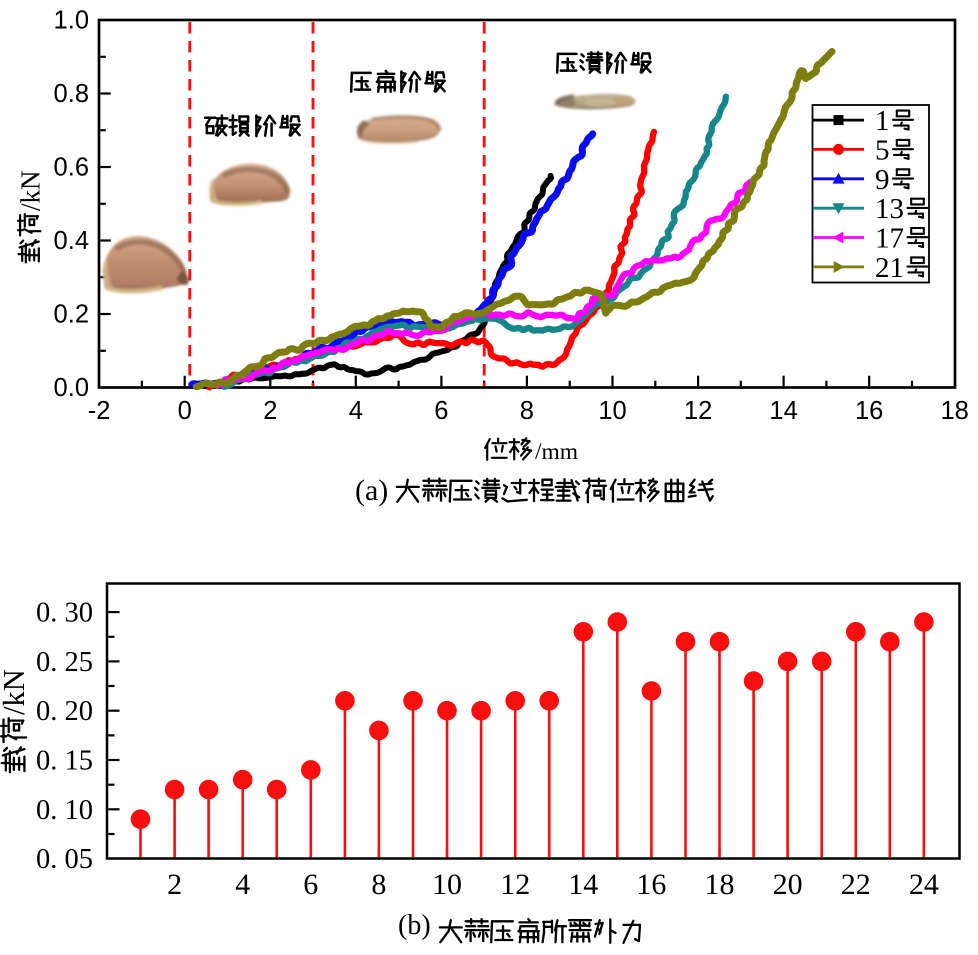  I want to click on svg-text: 0.2, so click(71, 315).